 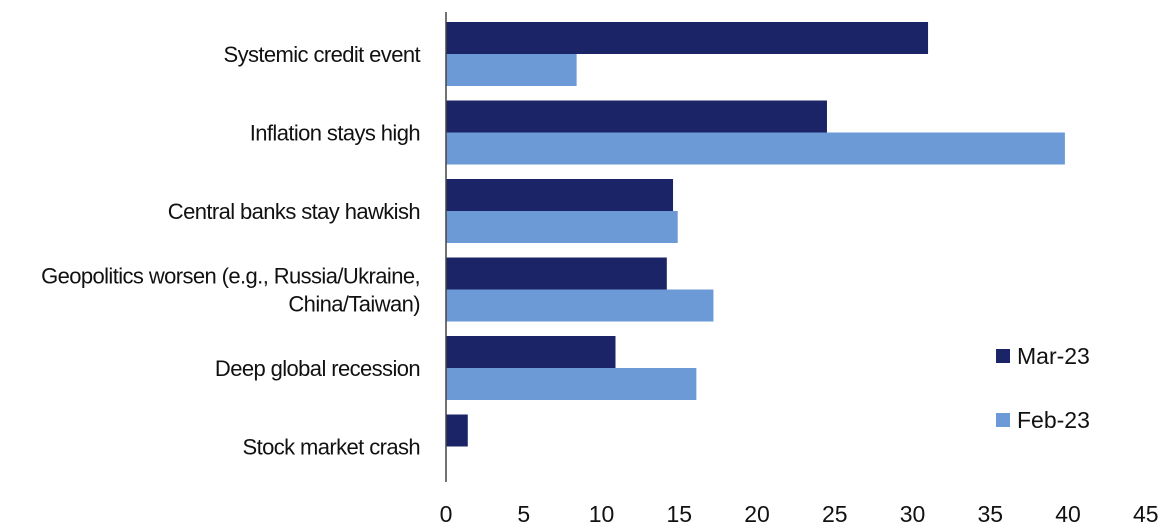 What do you see at coordinates (757, 514) in the screenshot?
I see `x-tick-label: 20` at bounding box center [757, 514].